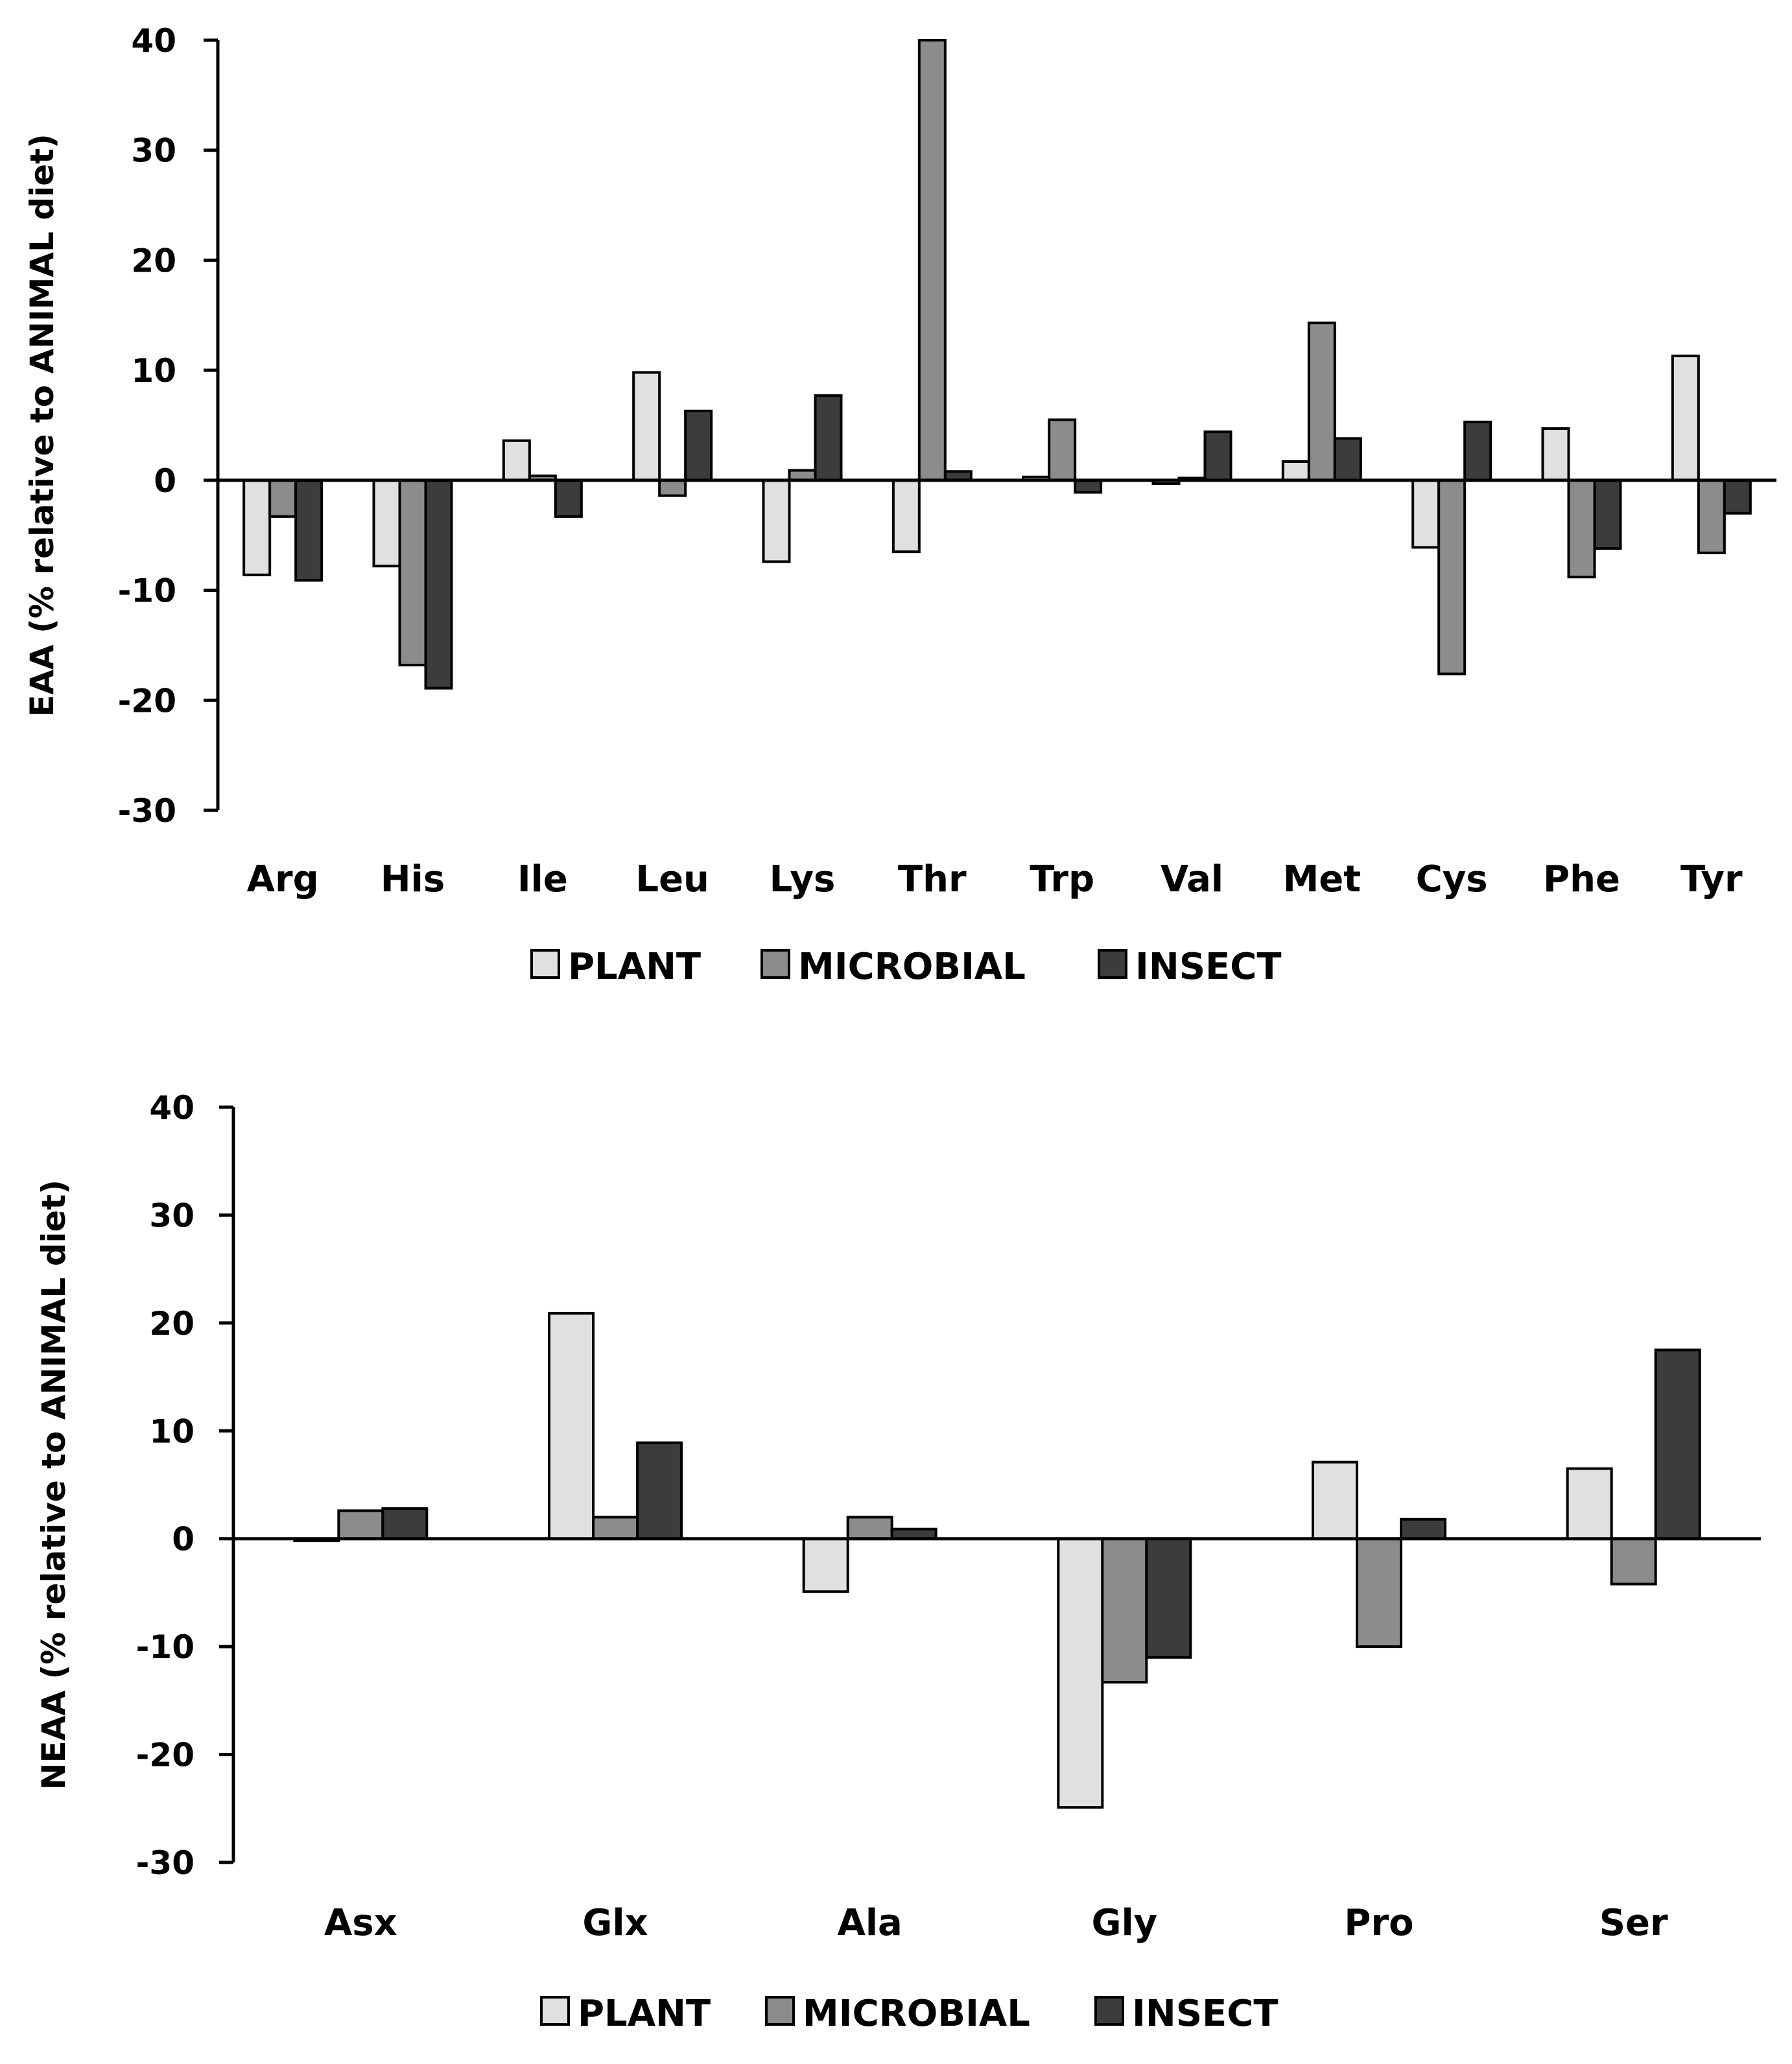  I want to click on eaa-bar-plant-his, so click(386, 523).